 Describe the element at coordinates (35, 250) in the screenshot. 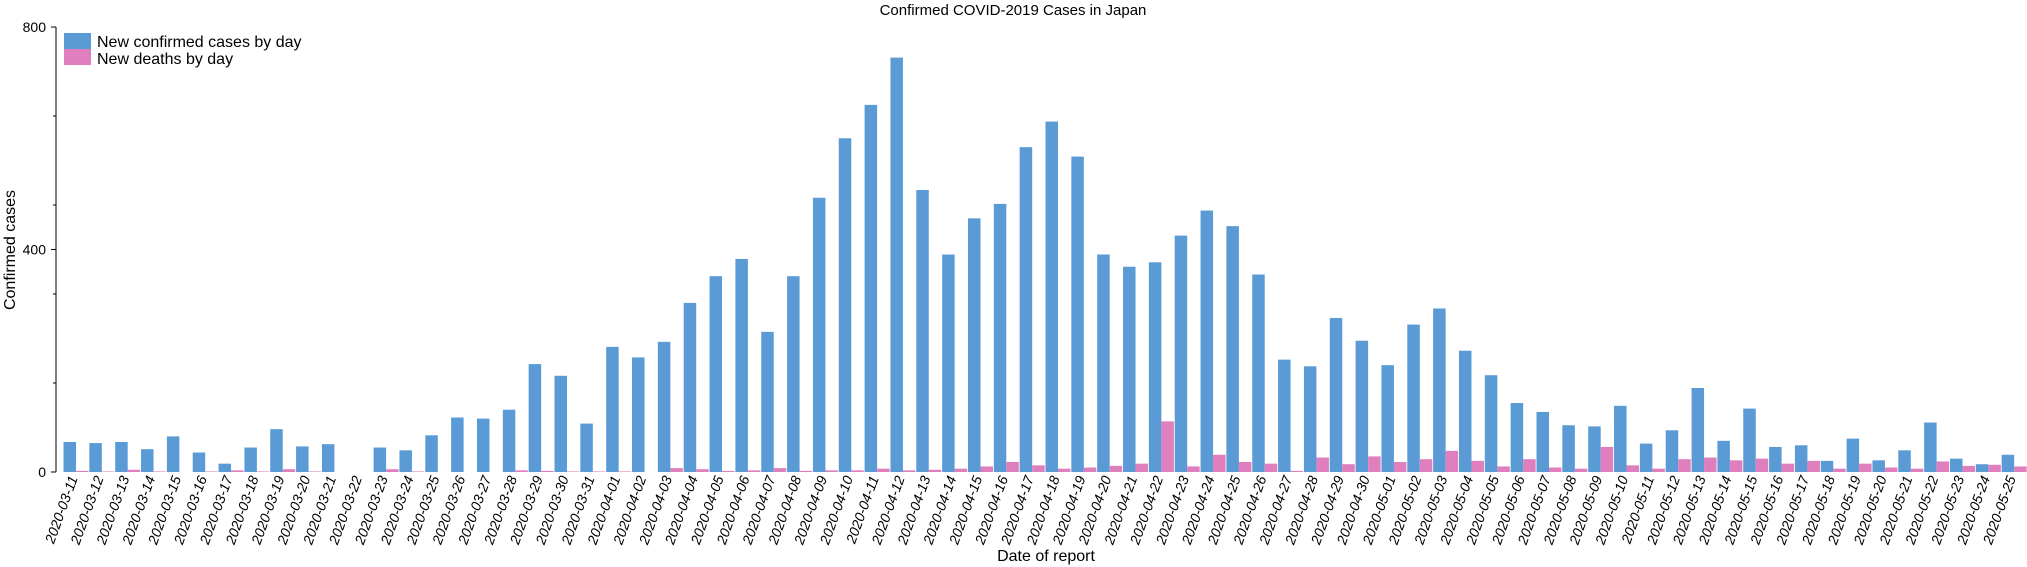

I see `y-tick-label: 400` at that location.